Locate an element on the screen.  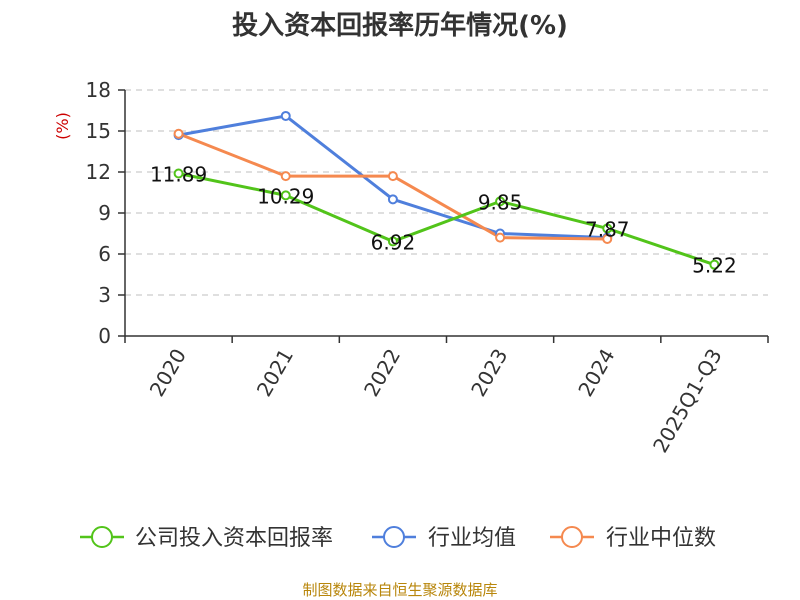
data-label: 5.22 is located at coordinates (714, 266).